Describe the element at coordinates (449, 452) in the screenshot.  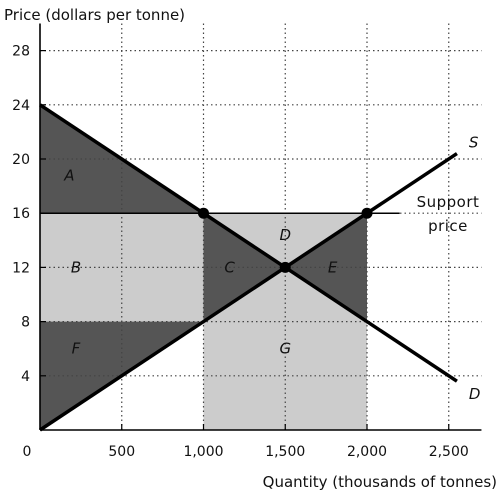
I see `x-tick-label: 2,500` at that location.